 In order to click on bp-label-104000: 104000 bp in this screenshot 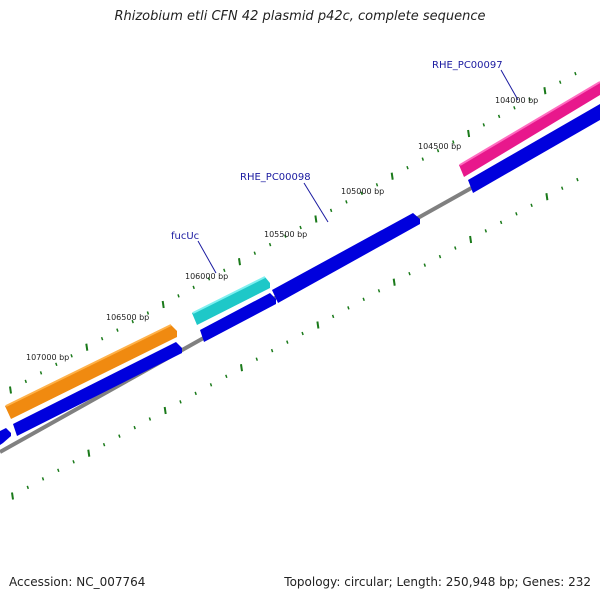, I will do `click(516, 100)`.